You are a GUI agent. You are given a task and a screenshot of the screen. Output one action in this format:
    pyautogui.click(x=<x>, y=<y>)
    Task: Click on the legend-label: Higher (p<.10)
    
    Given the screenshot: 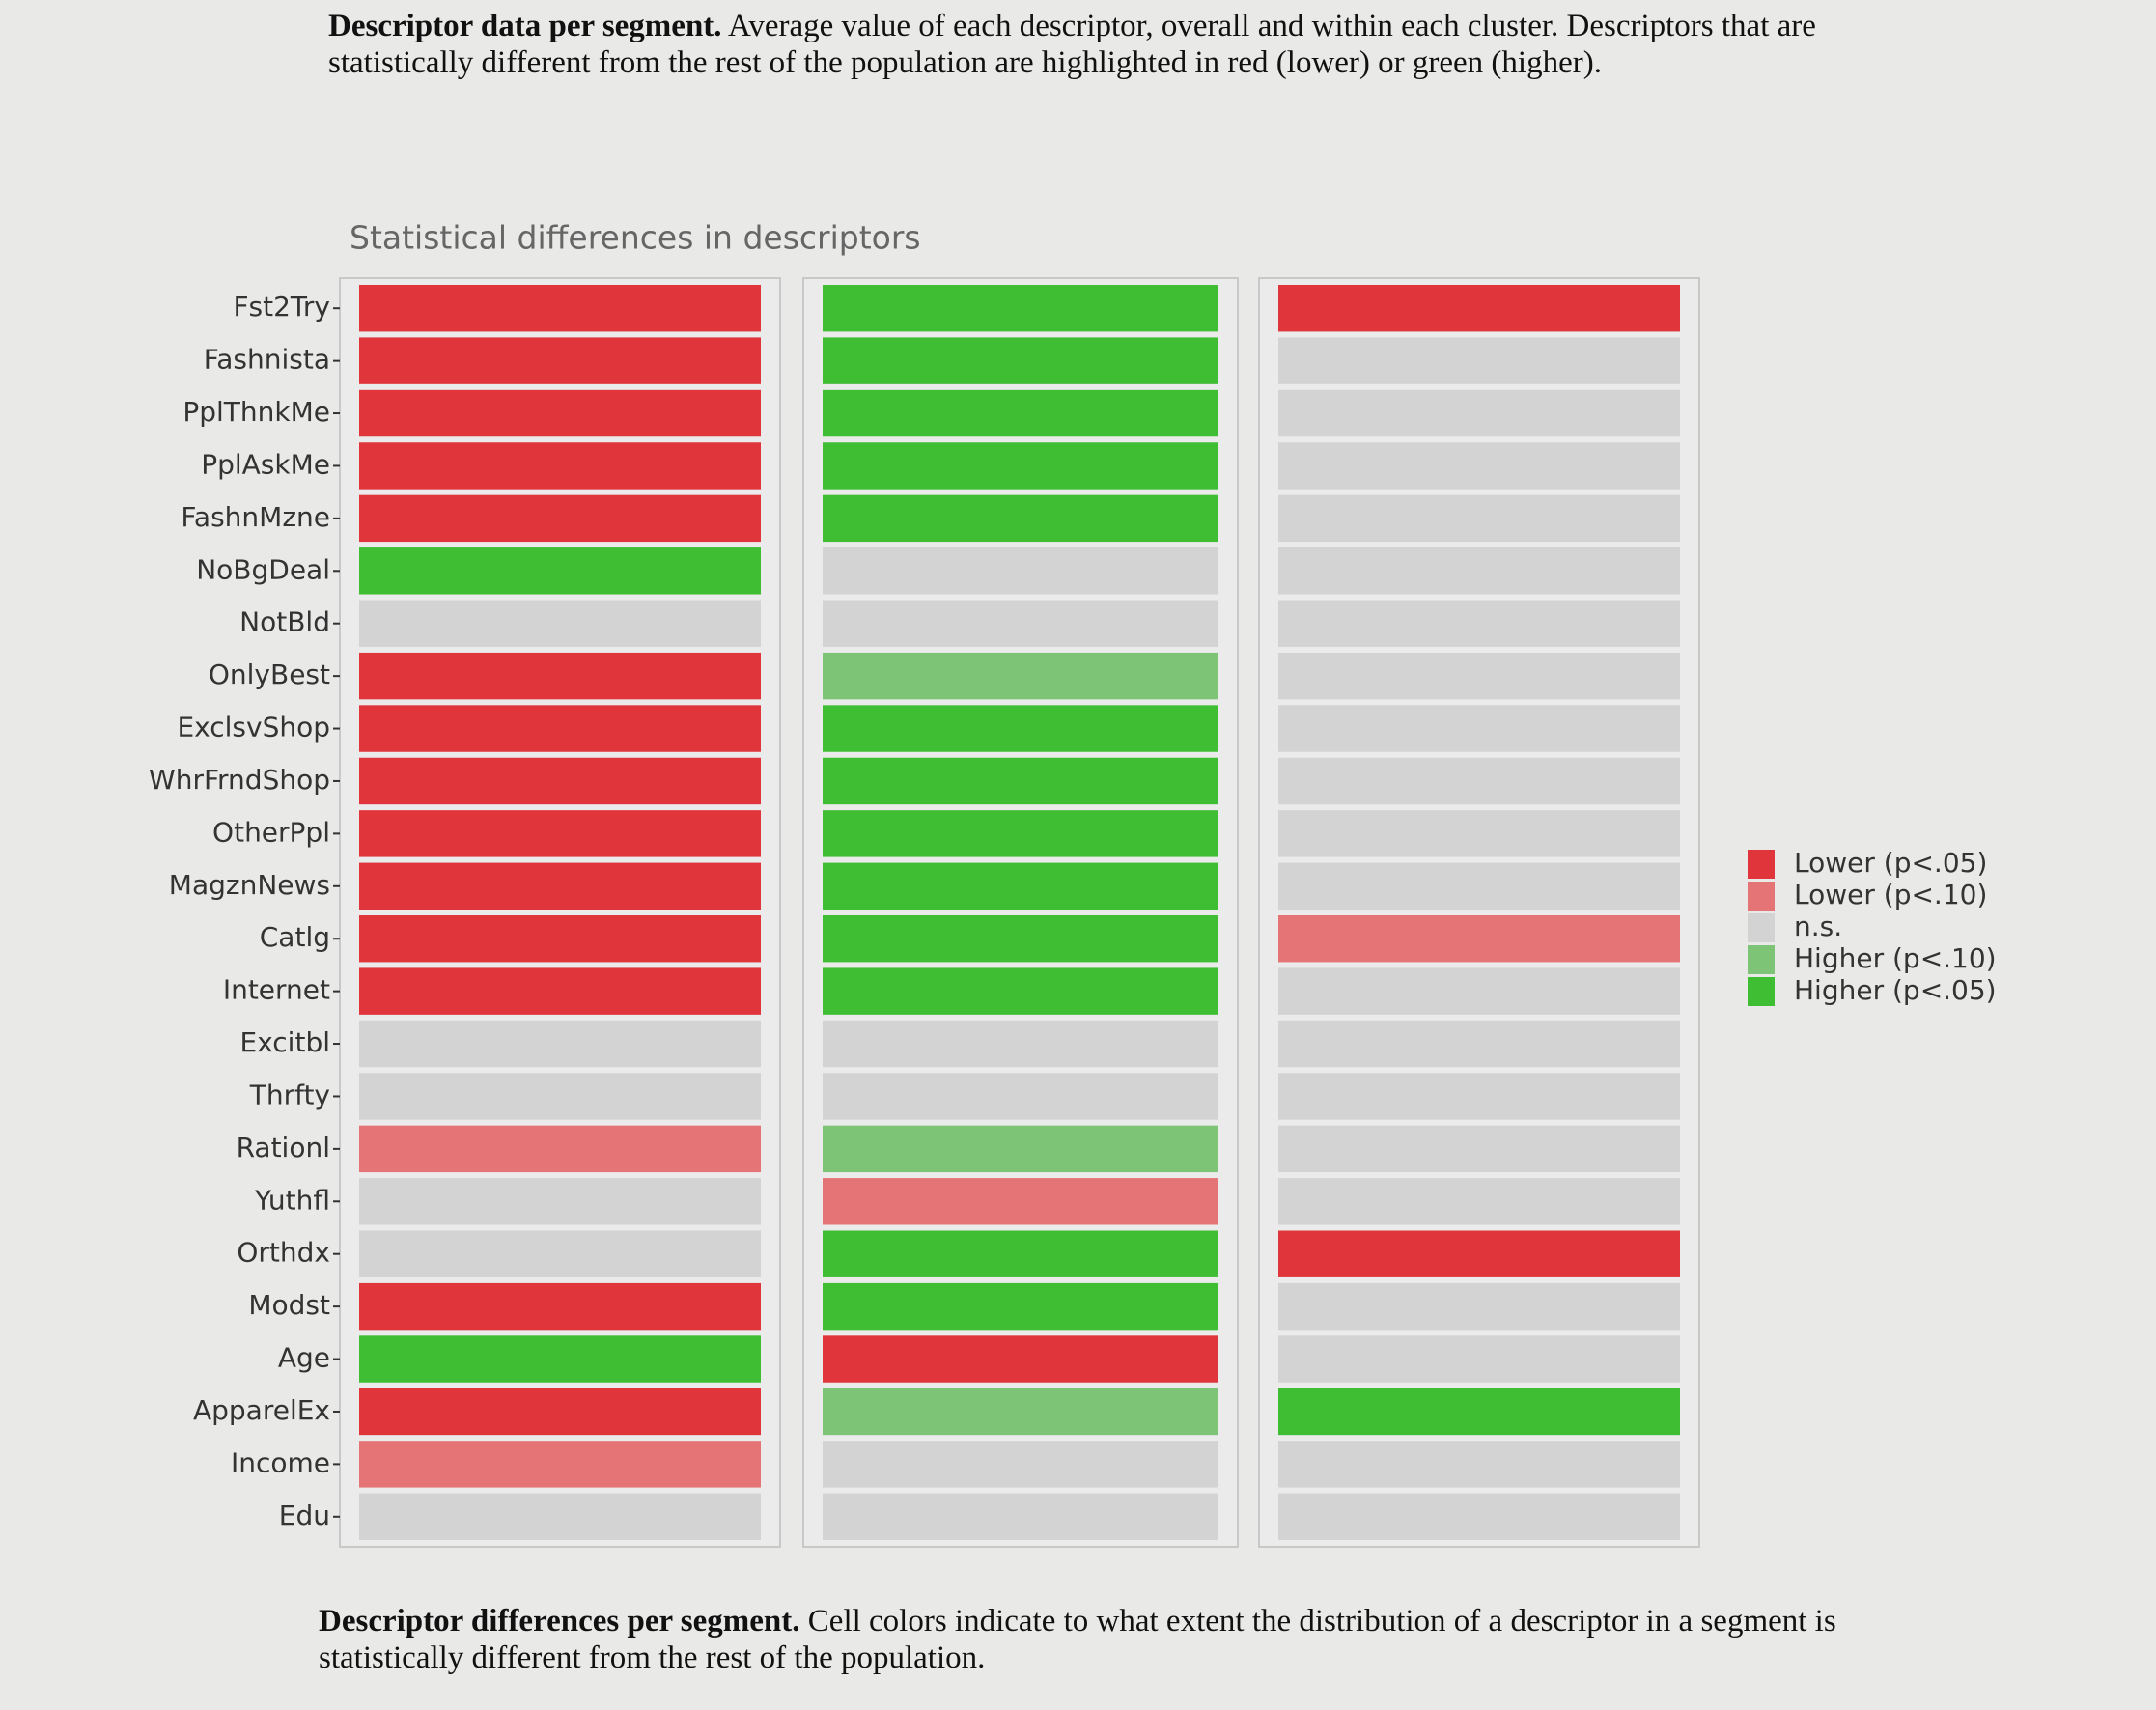 What is the action you would take?
    pyautogui.click(x=1896, y=958)
    